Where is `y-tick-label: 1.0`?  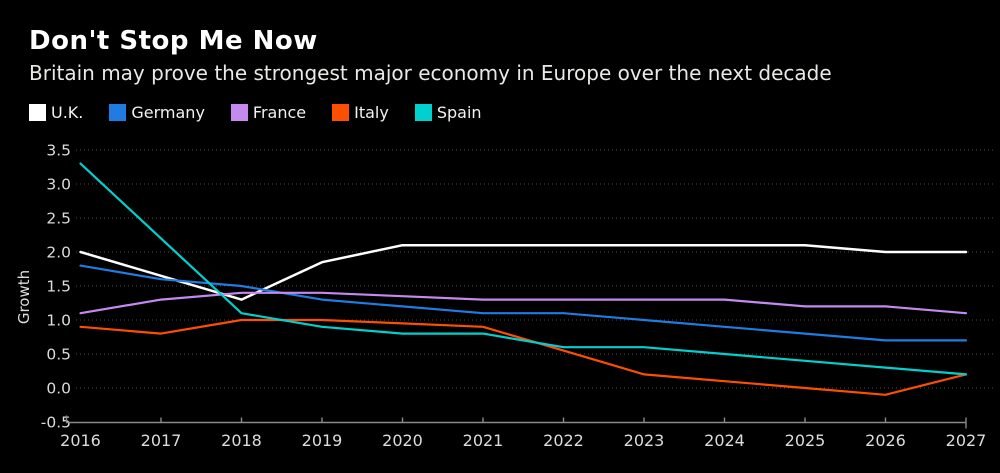 y-tick-label: 1.0 is located at coordinates (58, 321).